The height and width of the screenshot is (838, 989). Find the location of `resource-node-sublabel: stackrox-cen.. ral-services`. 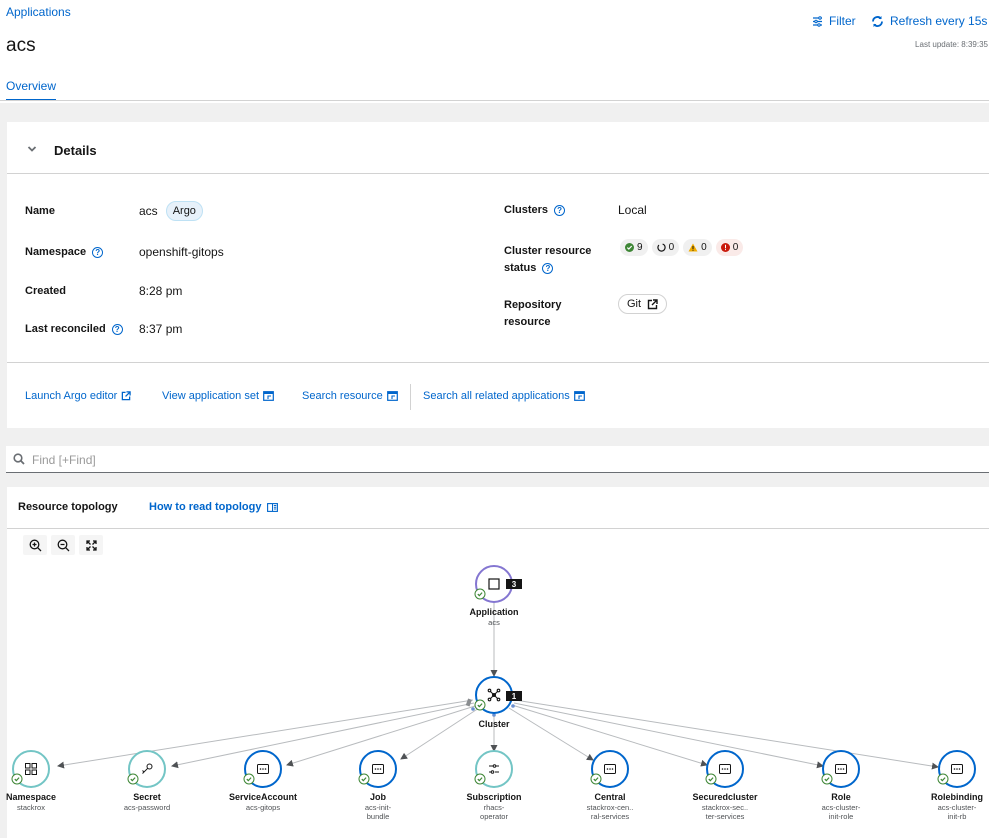

resource-node-sublabel: stackrox-cen.. ral-services is located at coordinates (610, 812).